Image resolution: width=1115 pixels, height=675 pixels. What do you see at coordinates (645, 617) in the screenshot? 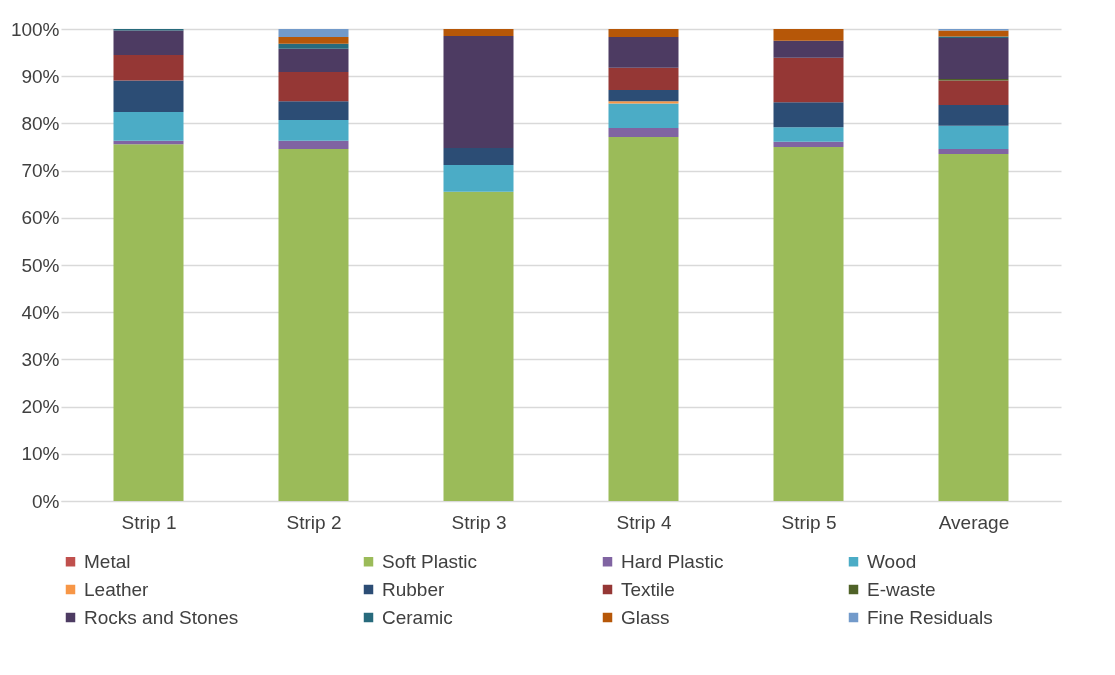
I see `legend-label: Glass` at bounding box center [645, 617].